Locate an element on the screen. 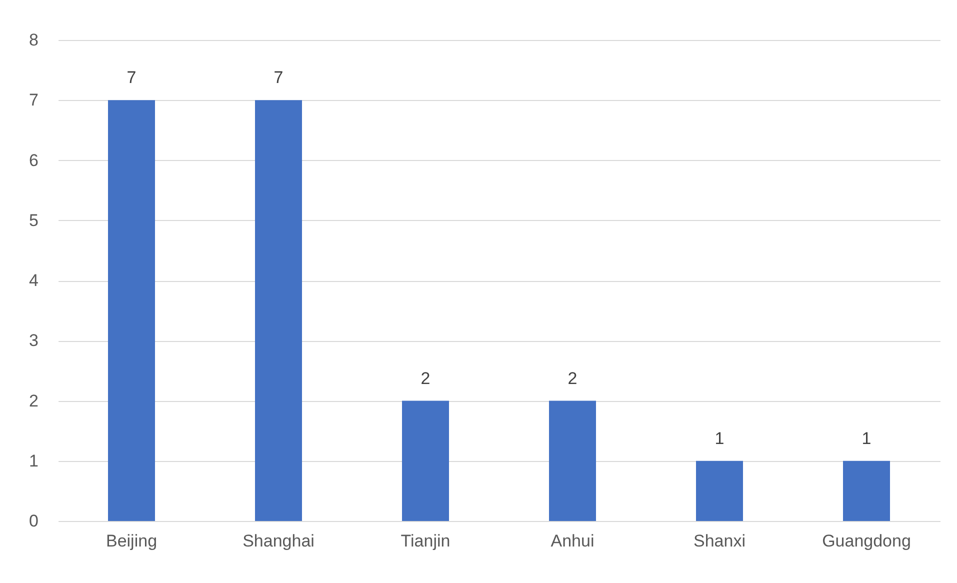  x-tick-label: Shanghai is located at coordinates (278, 541).